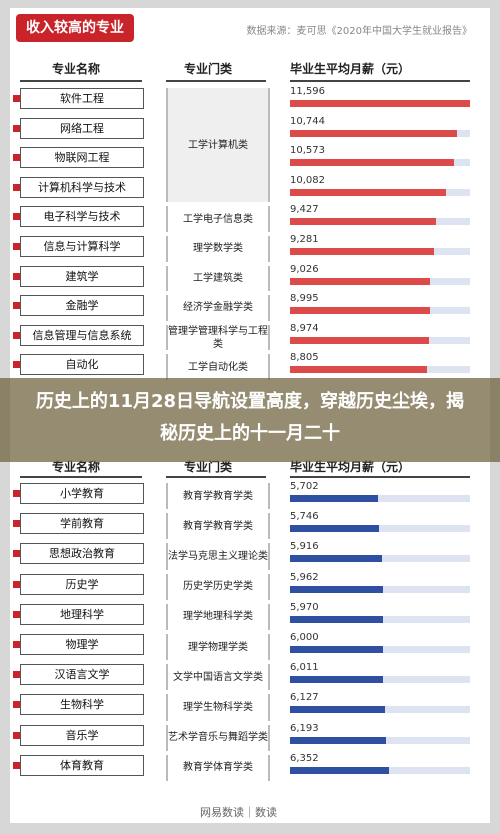  I want to click on major-label: 音乐学, so click(82, 735).